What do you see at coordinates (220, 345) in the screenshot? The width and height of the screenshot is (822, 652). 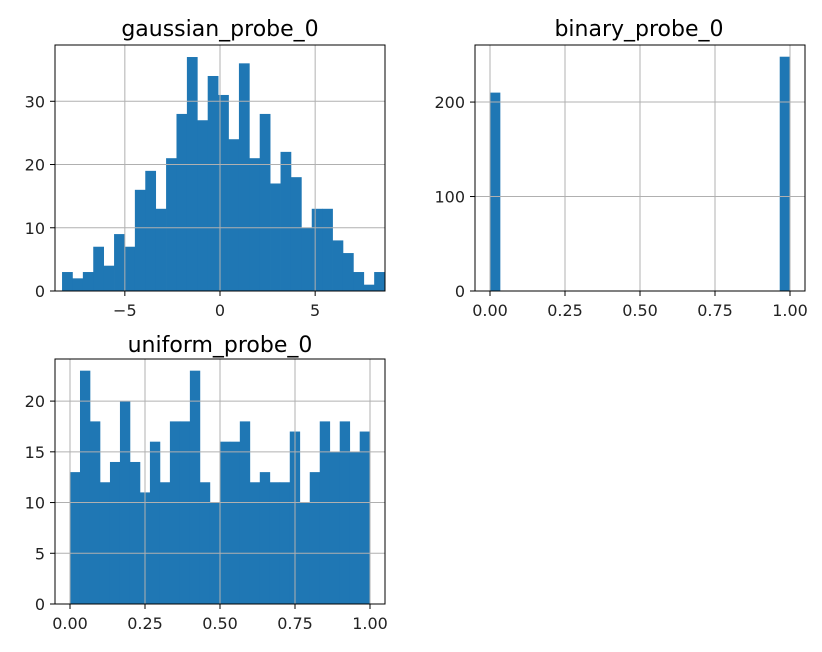 I see `chart-title: uniform_probe_0` at bounding box center [220, 345].